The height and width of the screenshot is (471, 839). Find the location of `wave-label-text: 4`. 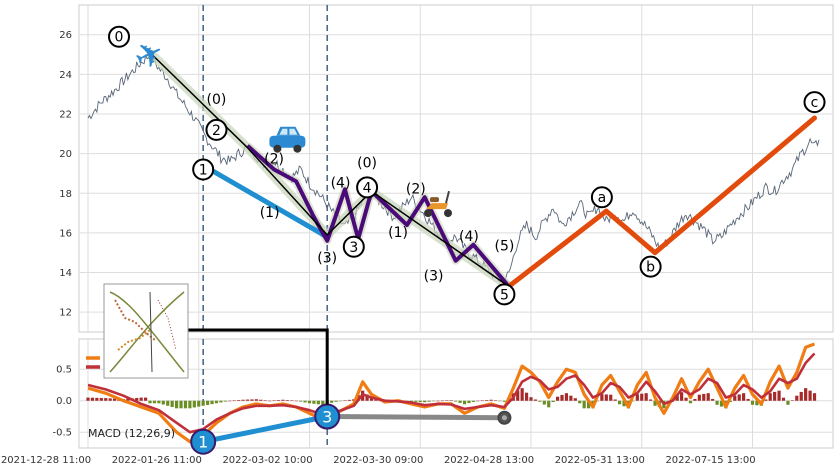

wave-label-text: 4 is located at coordinates (367, 188).